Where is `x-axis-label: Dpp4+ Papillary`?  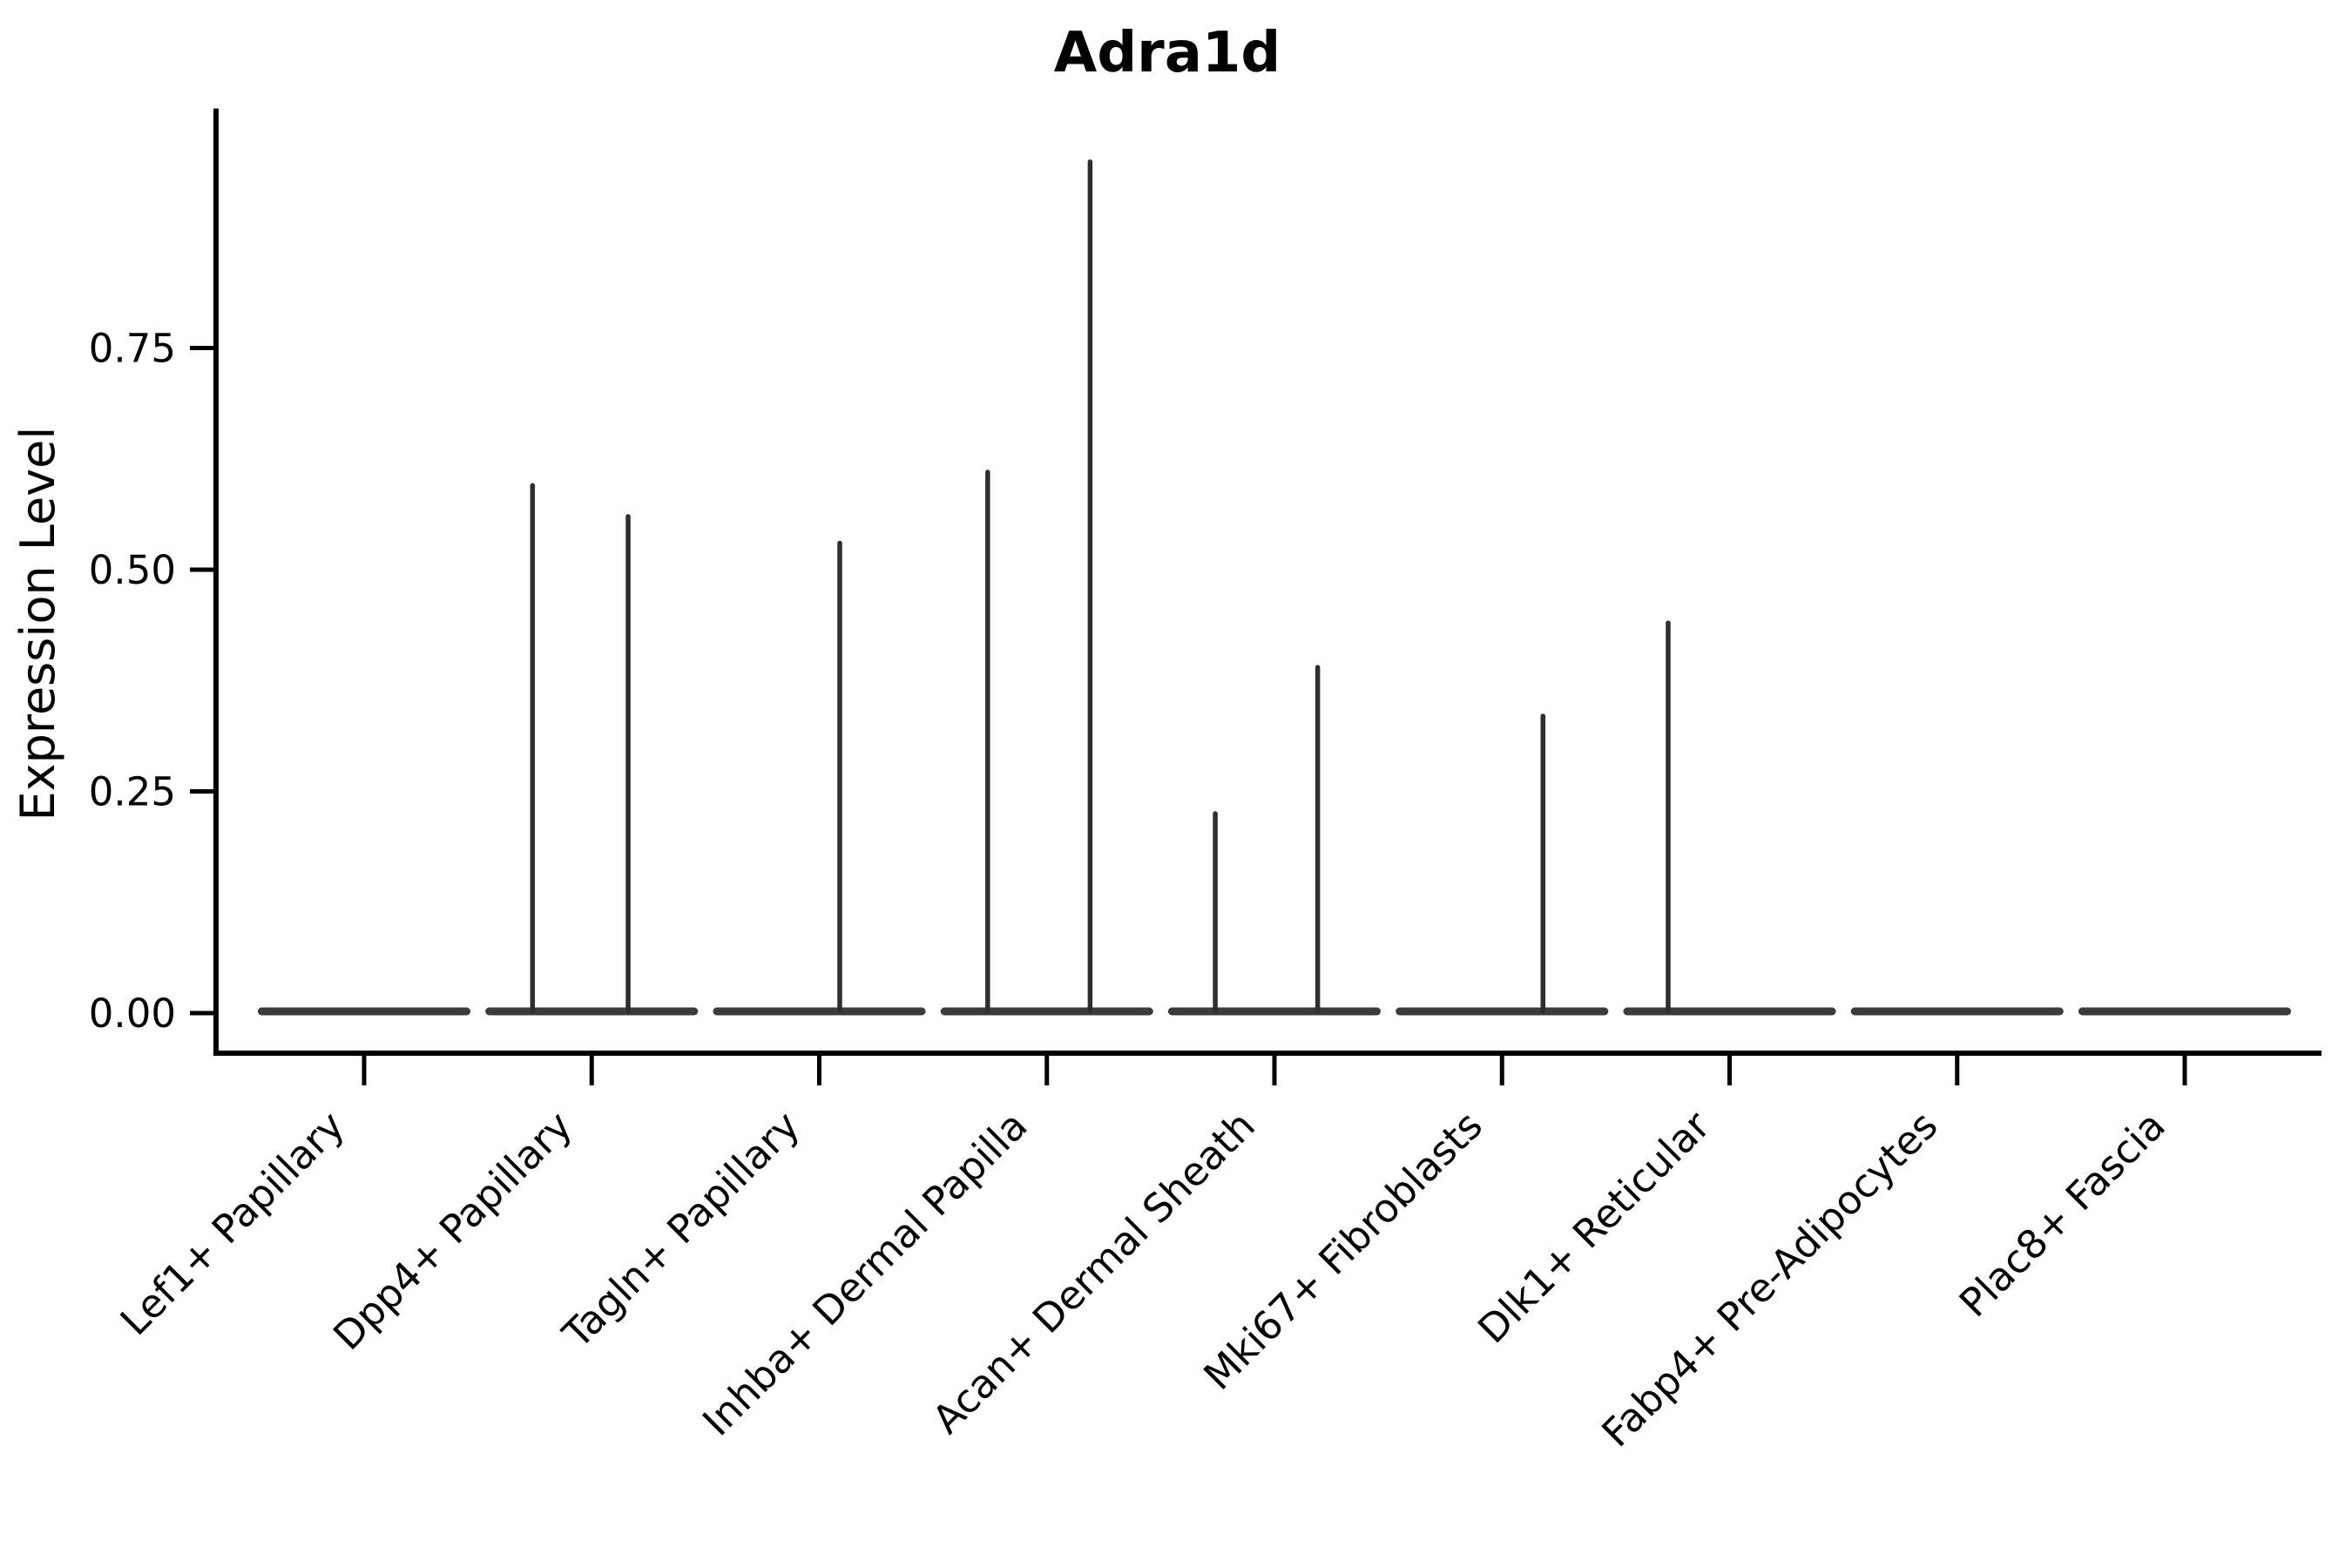
x-axis-label: Dpp4+ Papillary is located at coordinates (452, 1231).